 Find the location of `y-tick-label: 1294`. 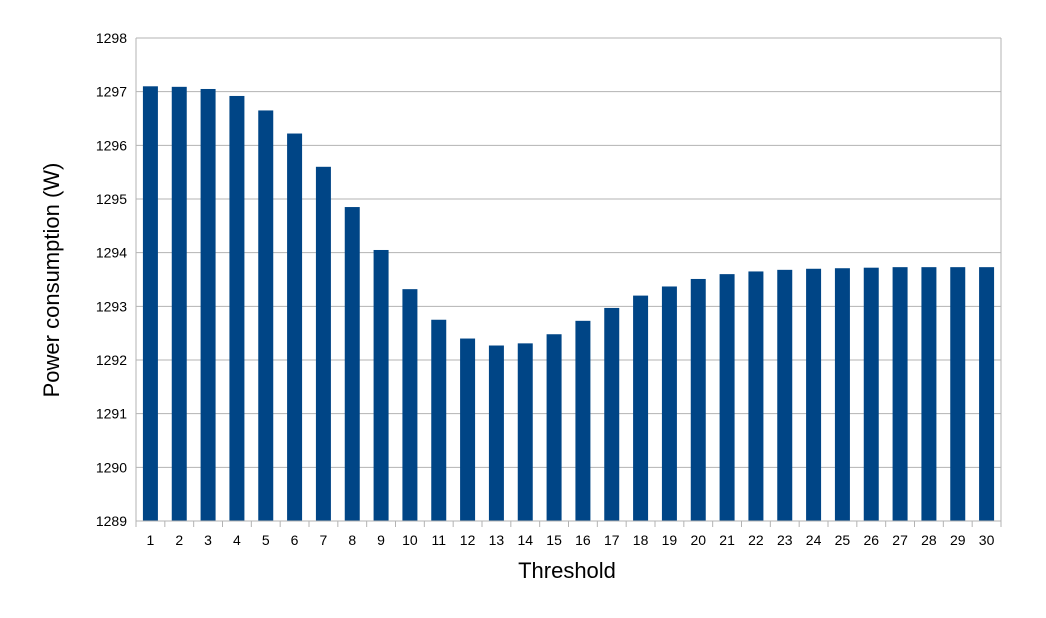

y-tick-label: 1294 is located at coordinates (111, 253).